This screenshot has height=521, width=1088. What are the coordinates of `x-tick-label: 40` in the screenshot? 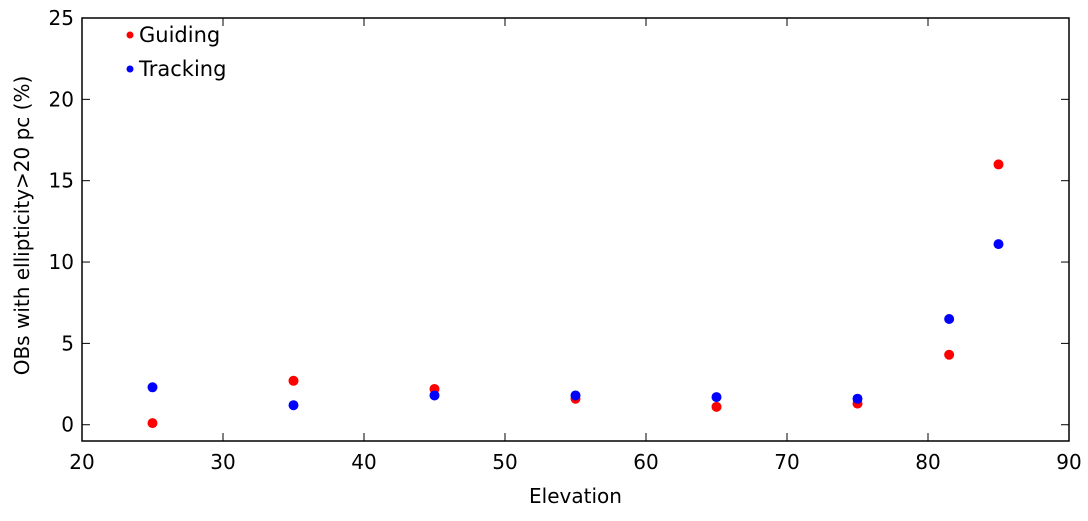 It's located at (363, 462).